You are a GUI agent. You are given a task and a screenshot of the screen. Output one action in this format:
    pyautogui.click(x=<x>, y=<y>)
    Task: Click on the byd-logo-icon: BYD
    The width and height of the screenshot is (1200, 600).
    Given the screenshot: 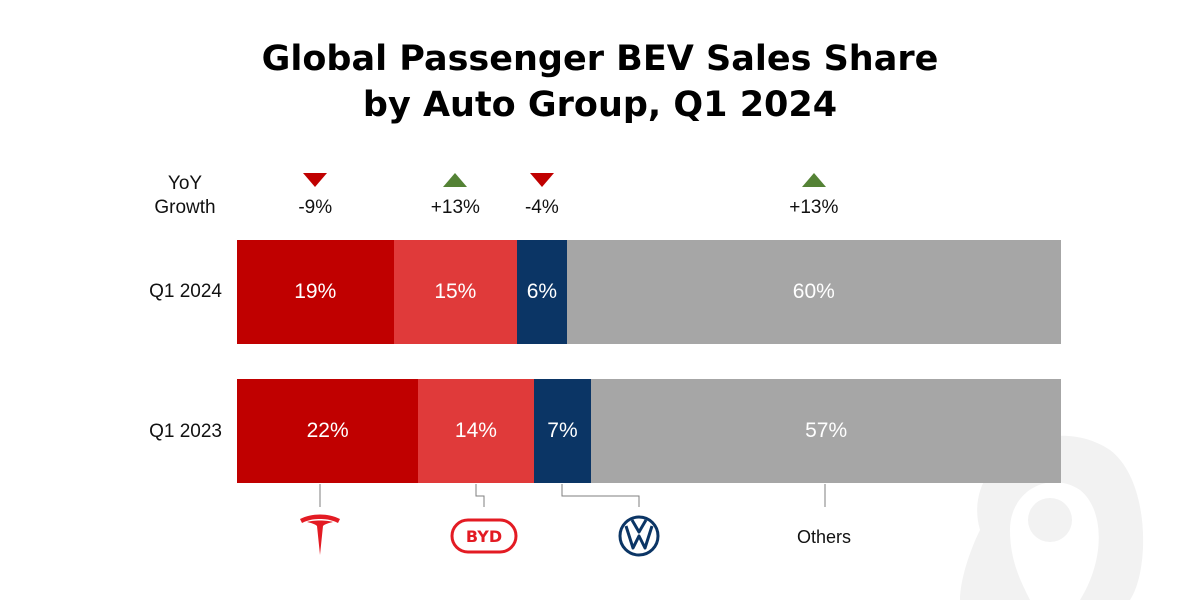 What is the action you would take?
    pyautogui.click(x=484, y=536)
    